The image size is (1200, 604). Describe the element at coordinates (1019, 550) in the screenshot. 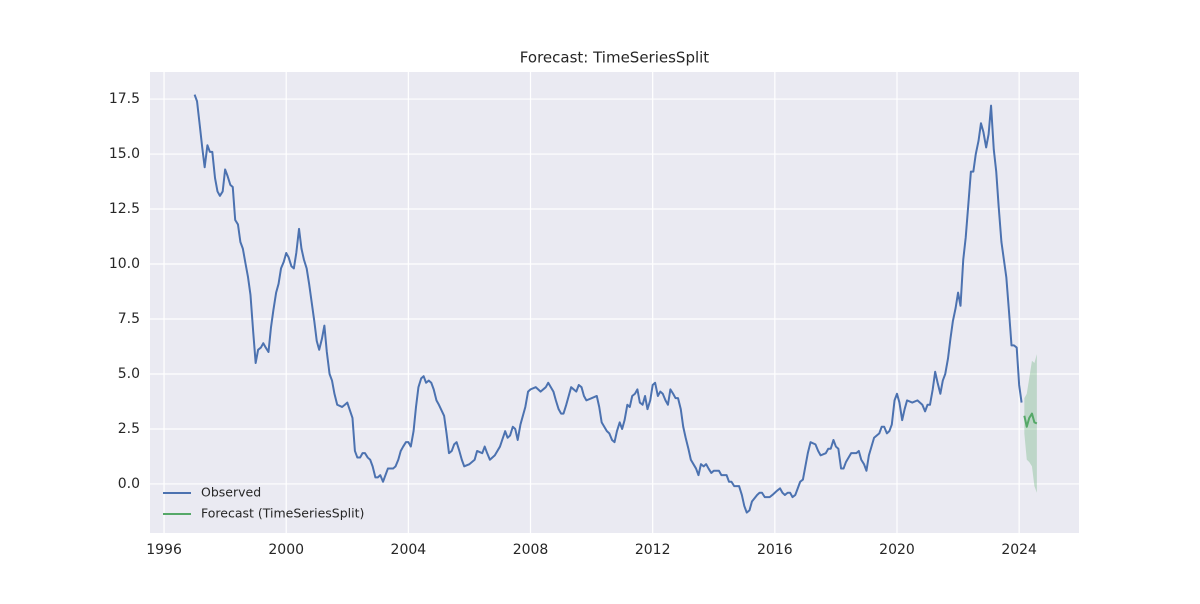

I see `x-tick-label: 2024` at that location.